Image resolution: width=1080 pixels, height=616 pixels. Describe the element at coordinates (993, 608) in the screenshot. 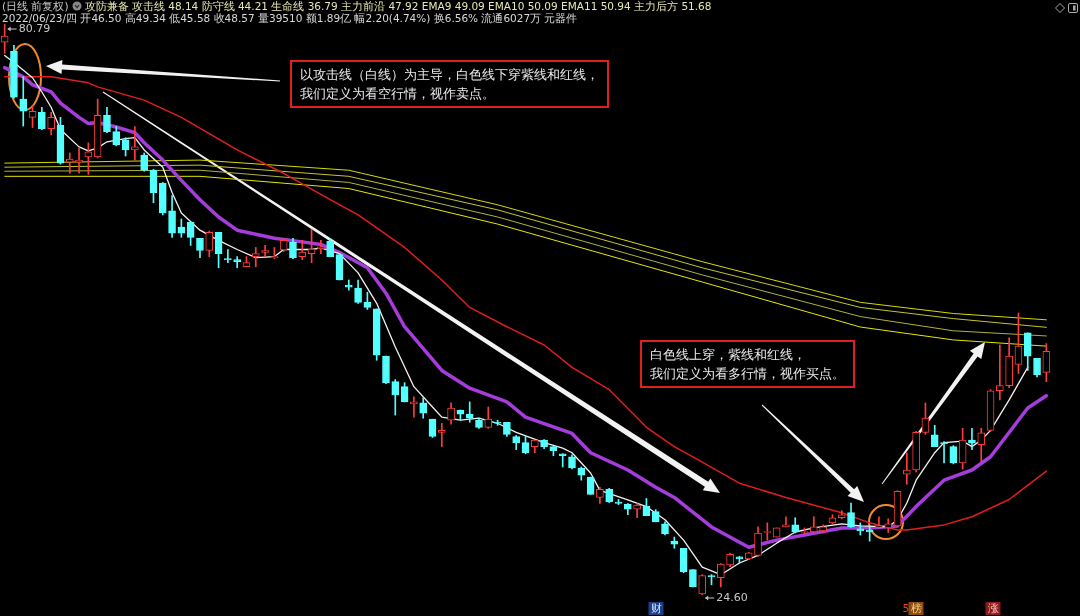

I see `text: 涨` at that location.